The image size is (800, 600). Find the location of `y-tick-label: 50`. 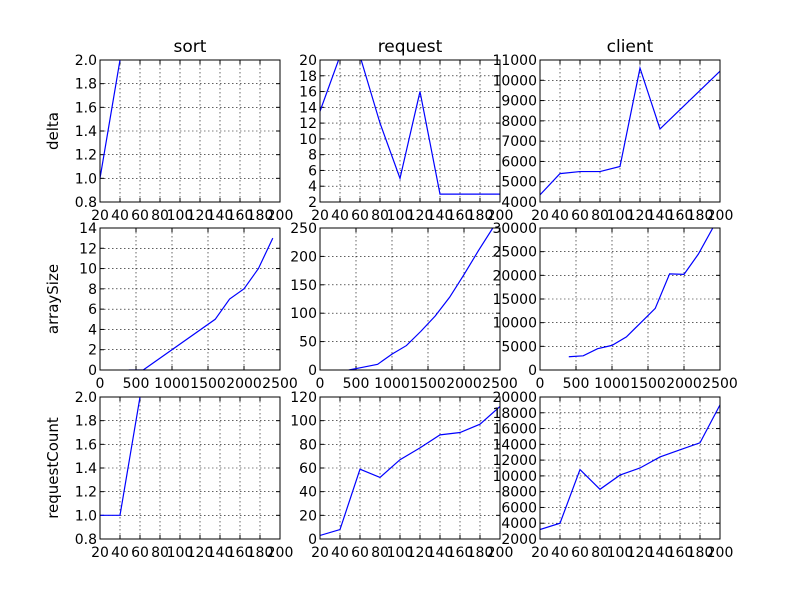

y-tick-label: 50 is located at coordinates (308, 343).